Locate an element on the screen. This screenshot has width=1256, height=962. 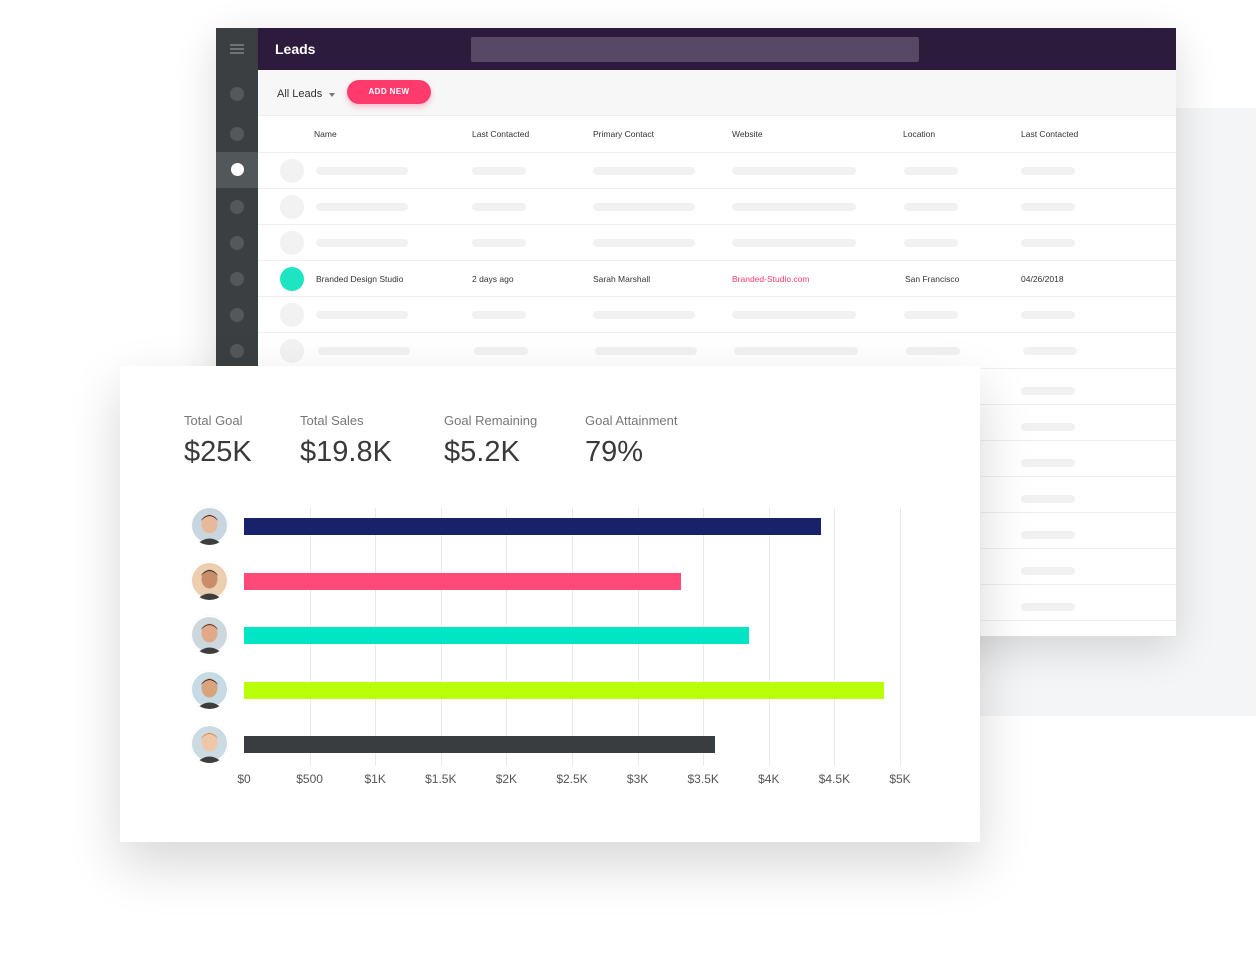
toolbar: All Leads ADD NEW is located at coordinates (717, 93).